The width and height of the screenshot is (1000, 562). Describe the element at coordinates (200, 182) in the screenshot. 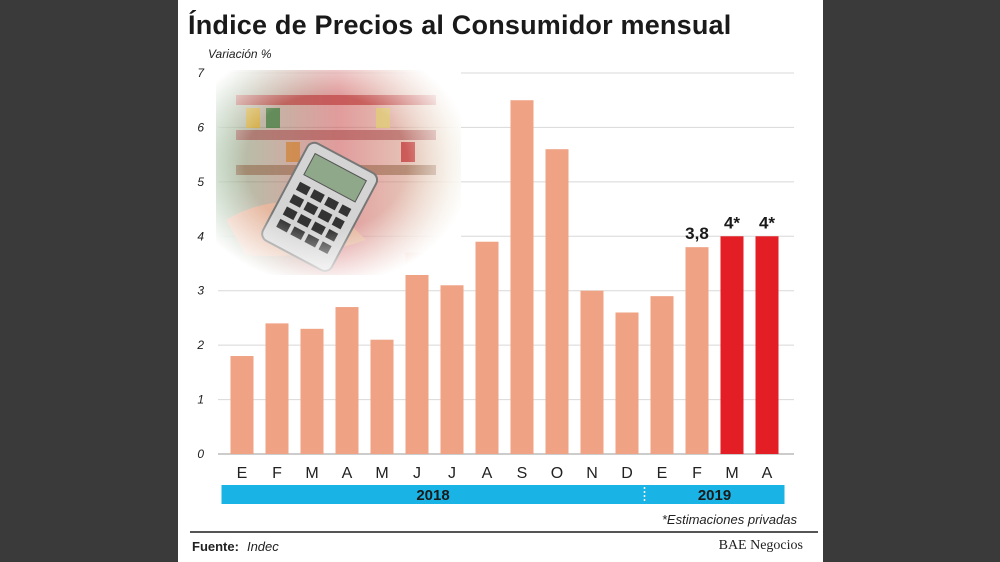

I see `y-tick-label: 5` at that location.